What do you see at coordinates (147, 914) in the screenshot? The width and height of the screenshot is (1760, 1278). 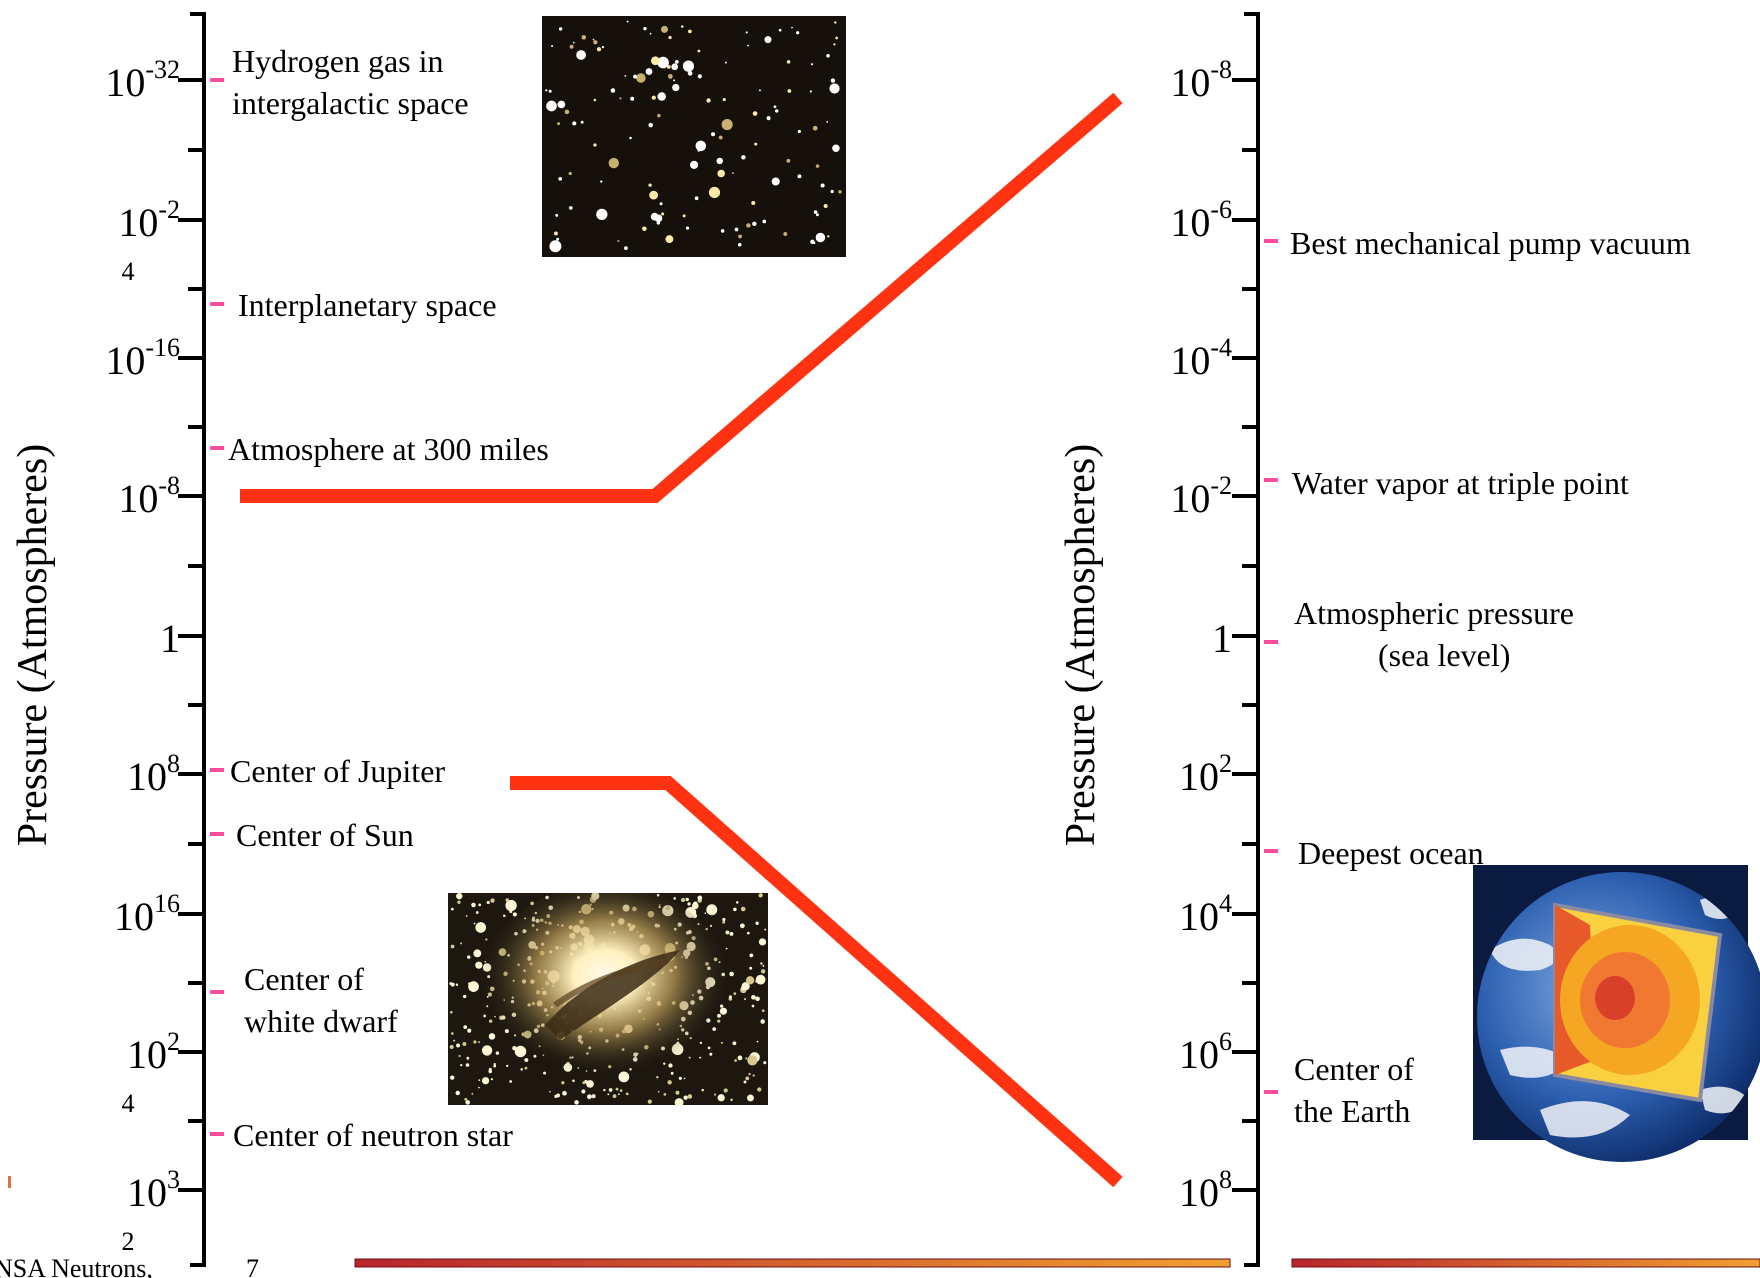 I see `tick-label: 10¹⁶` at bounding box center [147, 914].